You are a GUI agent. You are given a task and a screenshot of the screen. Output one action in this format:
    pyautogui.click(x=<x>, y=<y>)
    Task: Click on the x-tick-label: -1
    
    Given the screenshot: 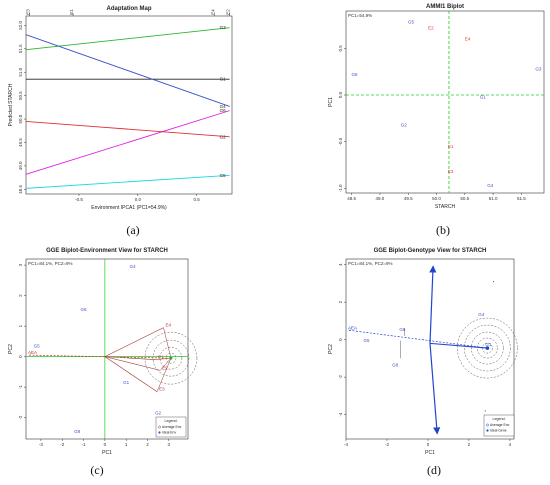 What is the action you would take?
    pyautogui.click(x=84, y=444)
    